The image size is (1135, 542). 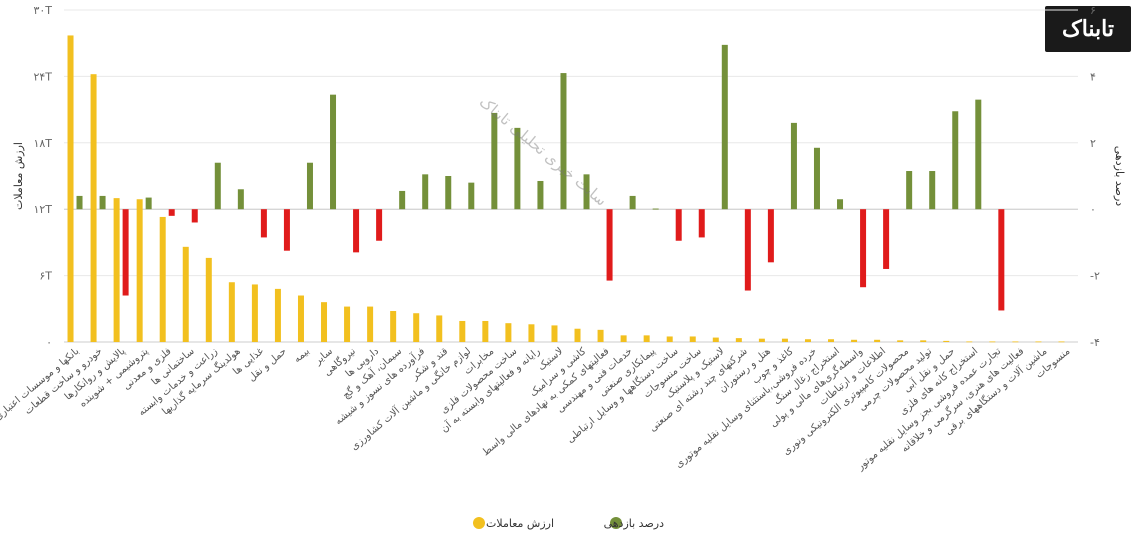 What do you see at coordinates (634, 523) in the screenshot?
I see `legend-return-label: درصد بازدهی` at bounding box center [634, 523].